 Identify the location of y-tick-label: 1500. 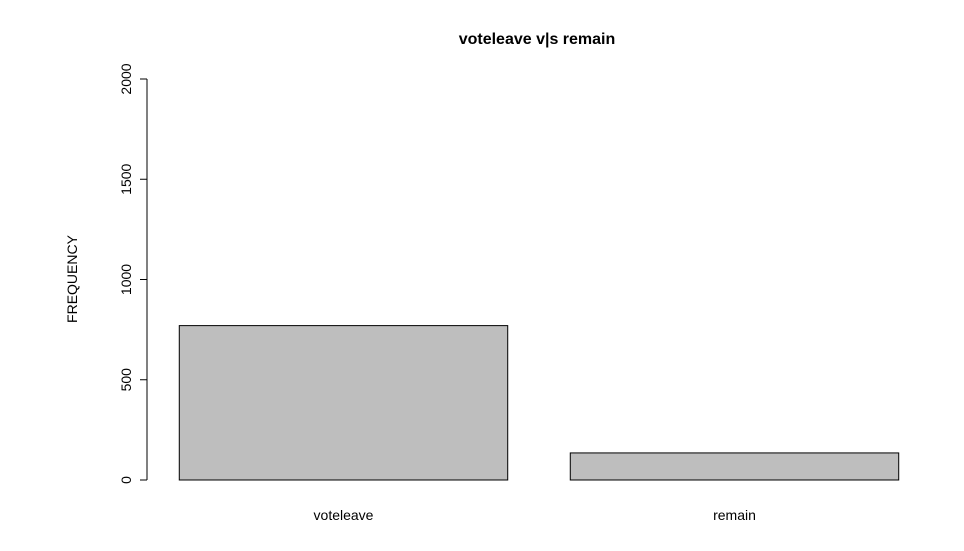
(126, 178).